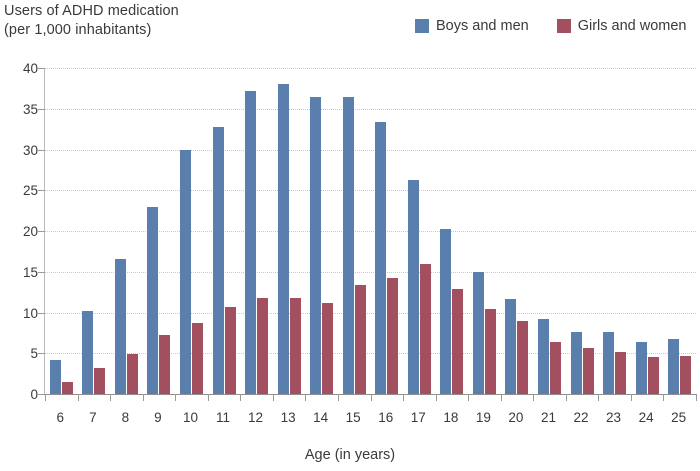  Describe the element at coordinates (483, 417) in the screenshot. I see `x-axis-tick-label: 19` at that location.